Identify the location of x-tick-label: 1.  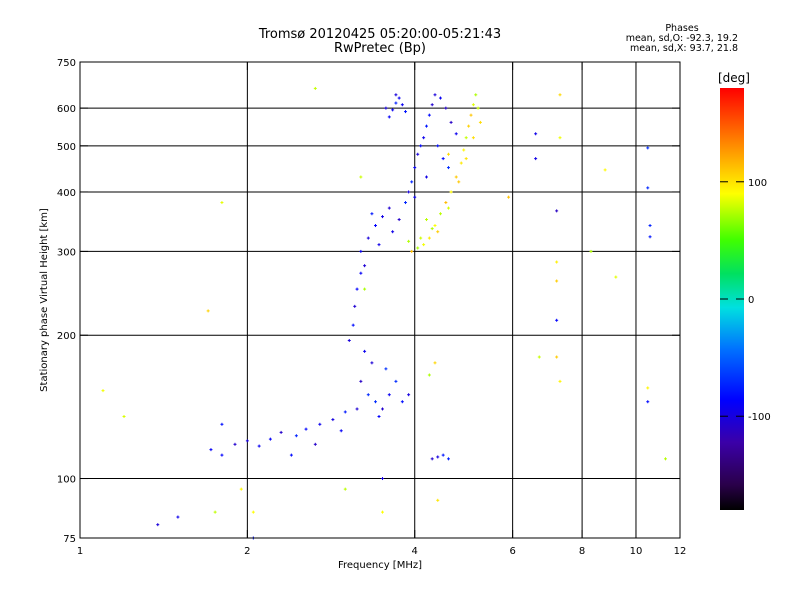
(80, 551).